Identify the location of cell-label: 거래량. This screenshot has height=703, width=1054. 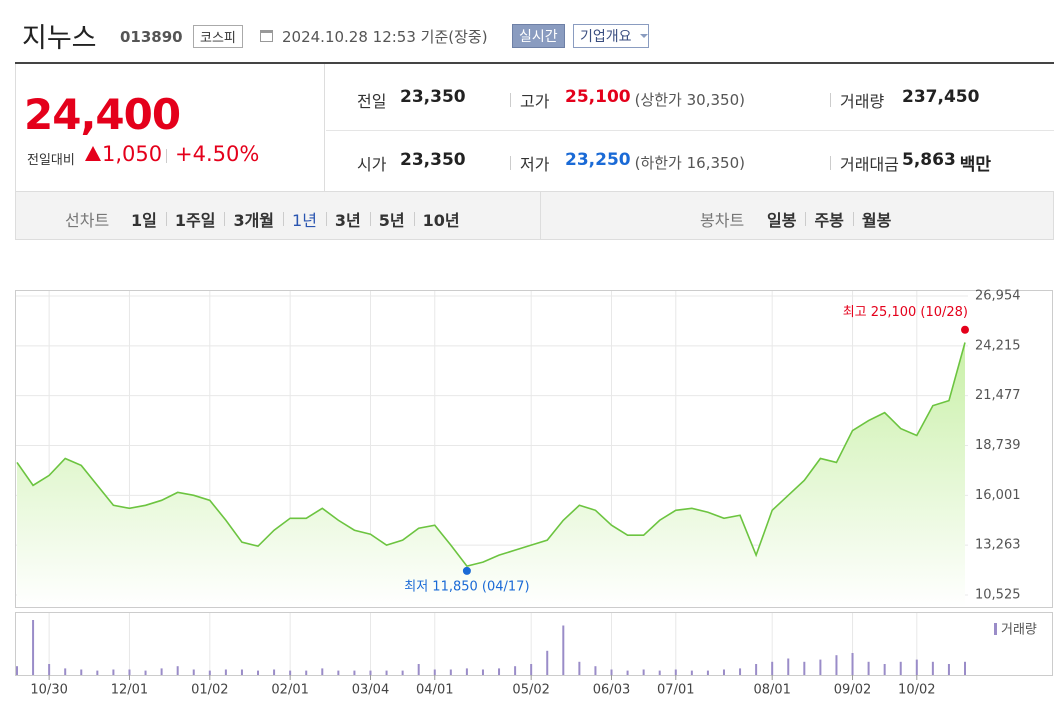
(862, 101).